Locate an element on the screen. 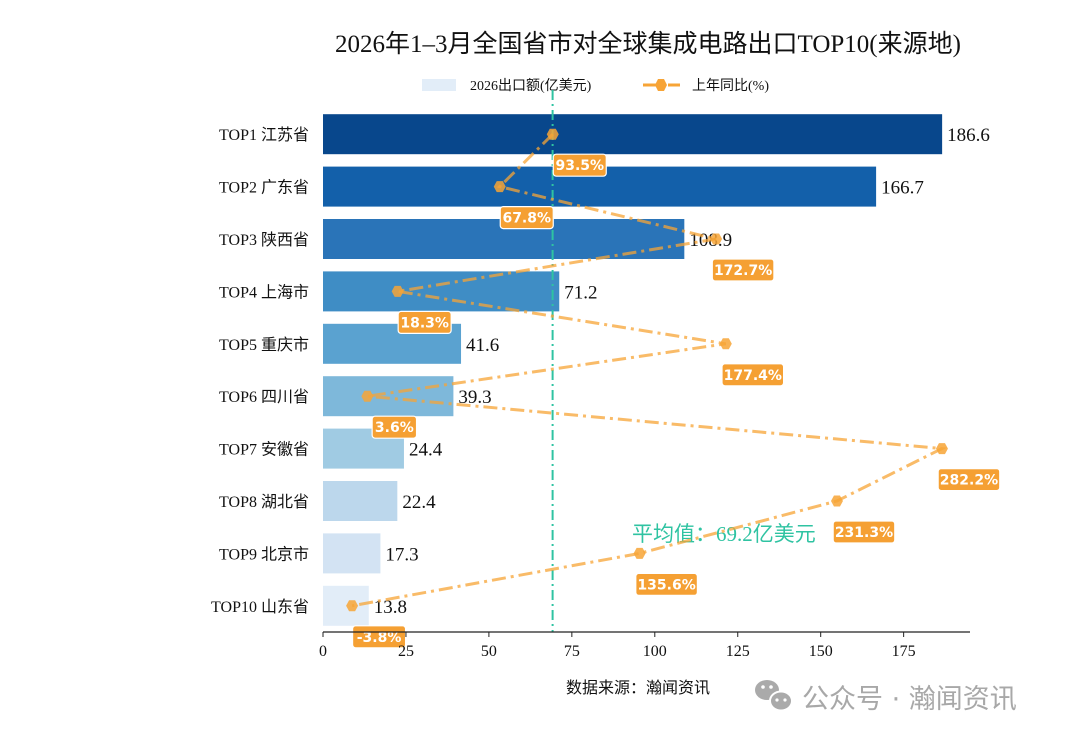  bar-value-label: 41.6 is located at coordinates (482, 345).